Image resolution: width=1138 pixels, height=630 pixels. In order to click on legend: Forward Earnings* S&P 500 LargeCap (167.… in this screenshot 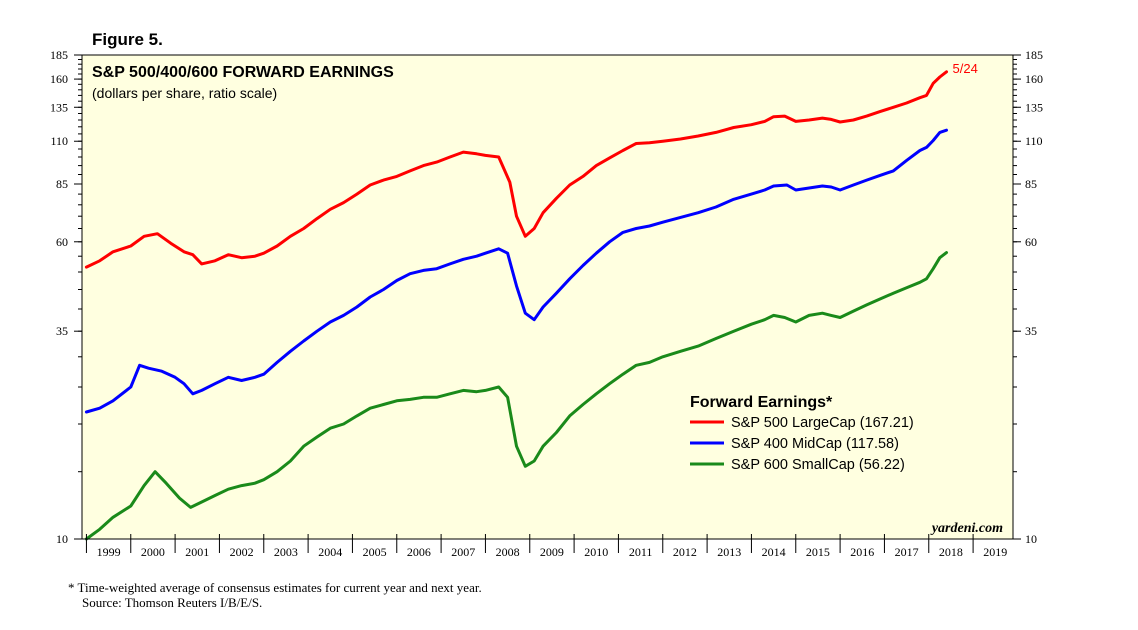, I will do `click(802, 433)`.